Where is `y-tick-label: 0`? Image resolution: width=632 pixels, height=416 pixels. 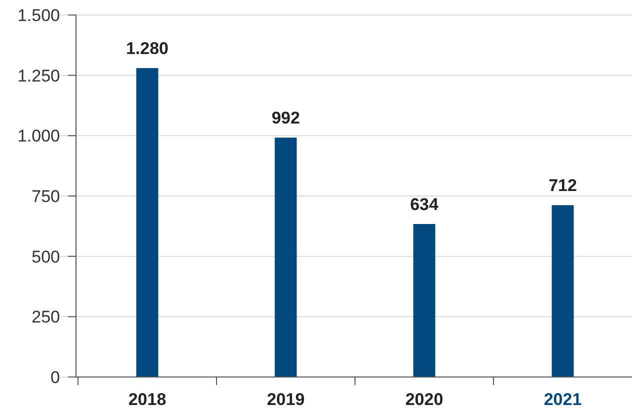 y-tick-label: 0 is located at coordinates (55, 377).